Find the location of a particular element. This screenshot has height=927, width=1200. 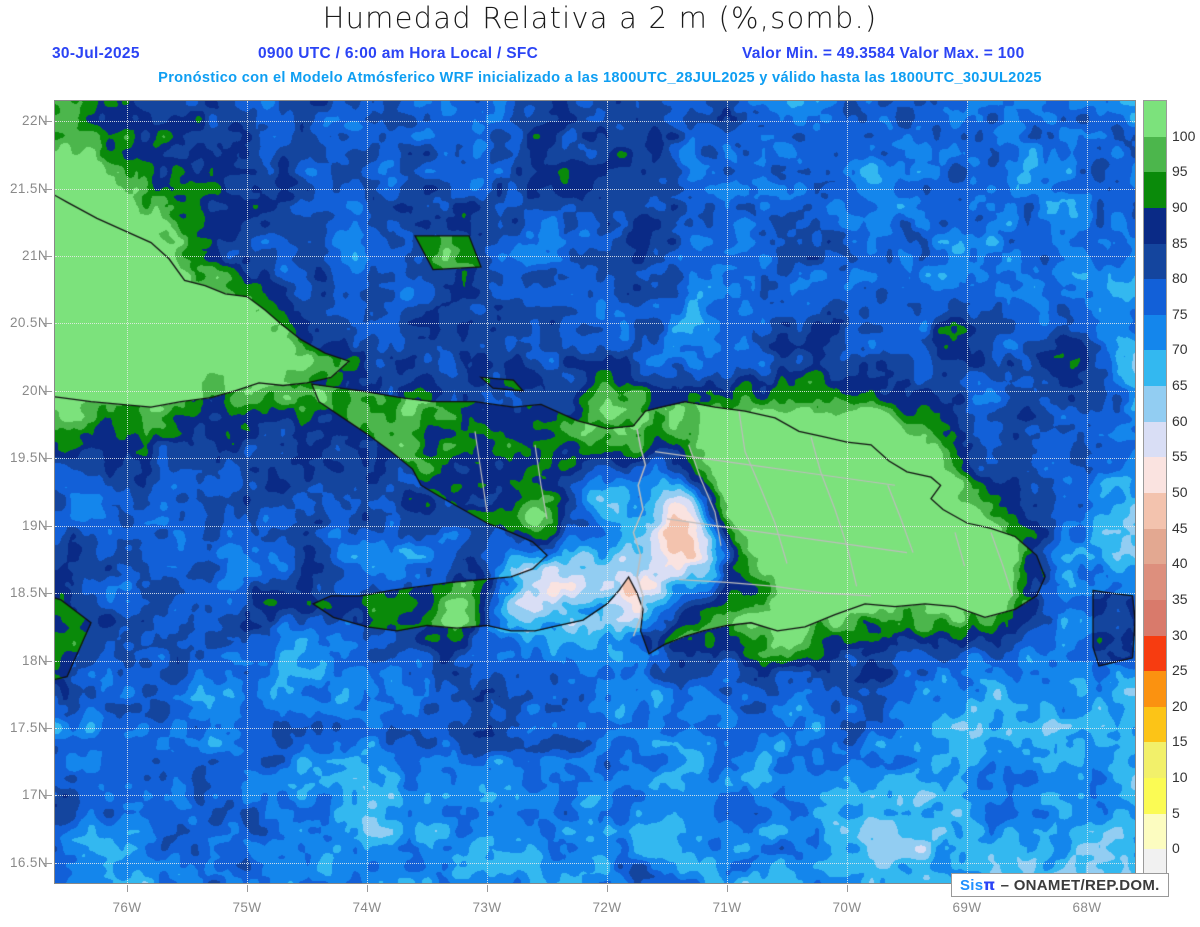

valid-time-label: 0900 UTC / 6:00 am Hora Local / SFC is located at coordinates (398, 53).